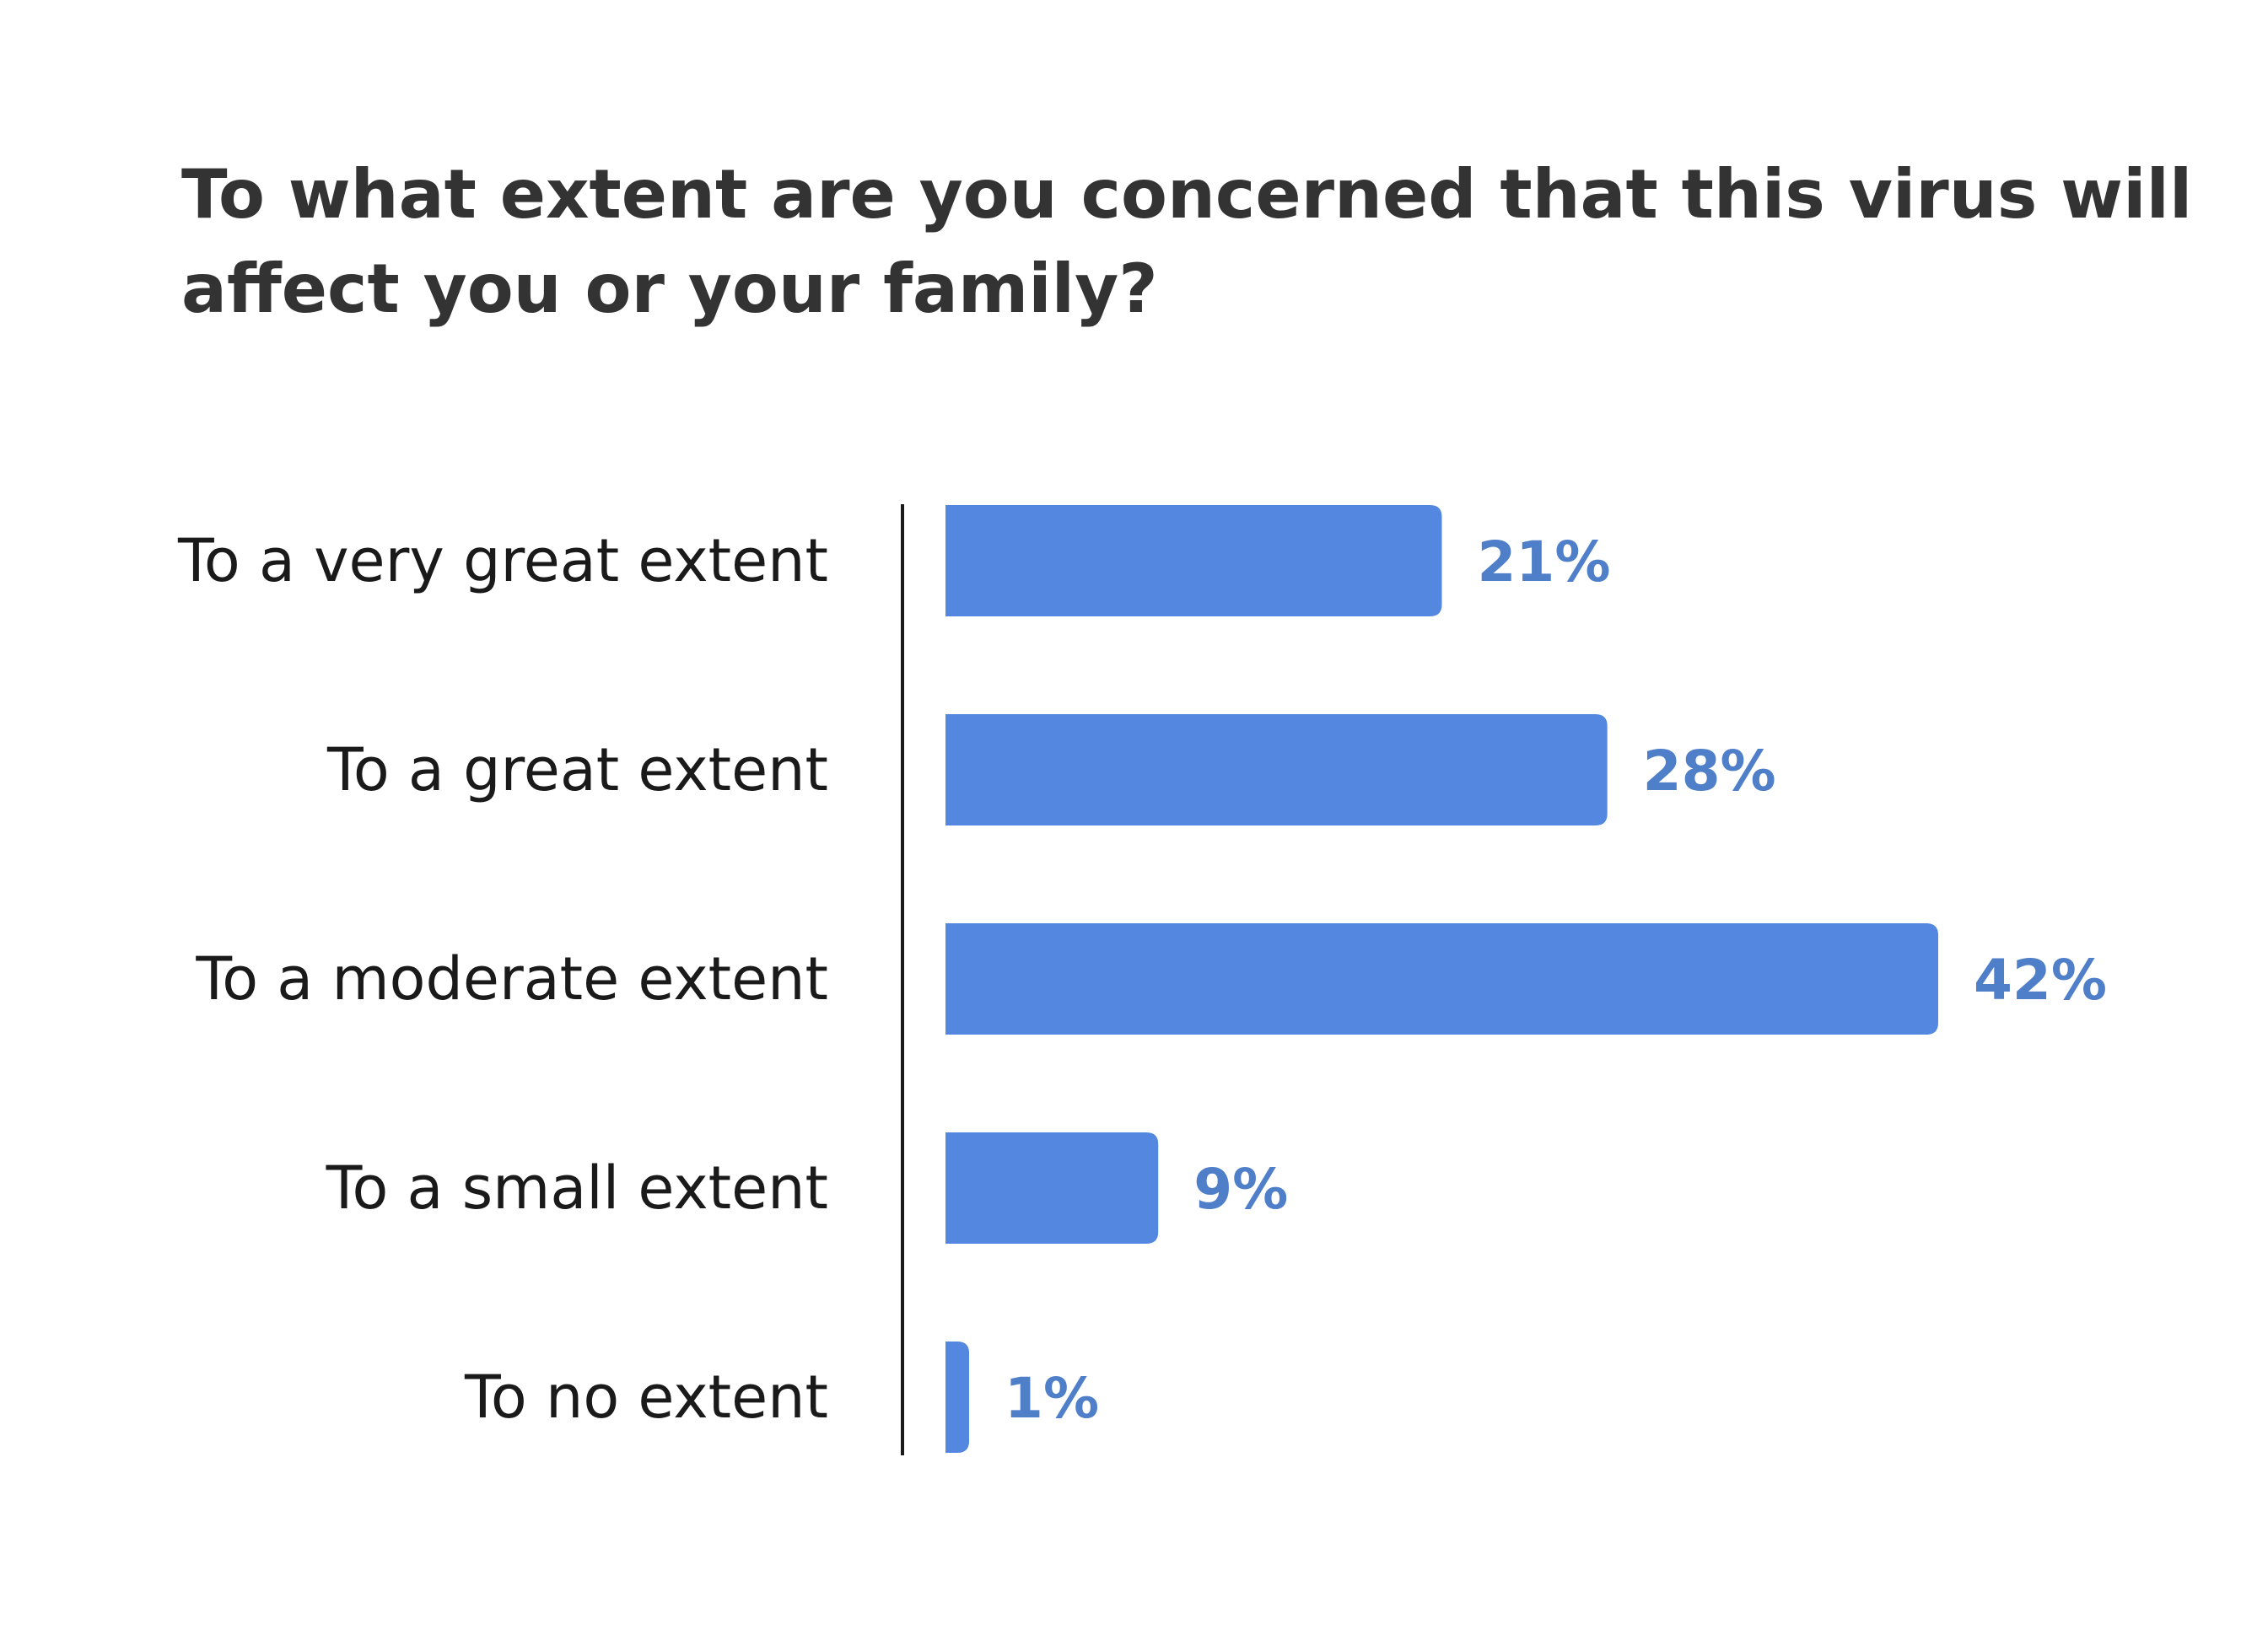 This screenshot has width=2268, height=1640. What do you see at coordinates (1710, 772) in the screenshot?
I see `value-label-1: 28%` at bounding box center [1710, 772].